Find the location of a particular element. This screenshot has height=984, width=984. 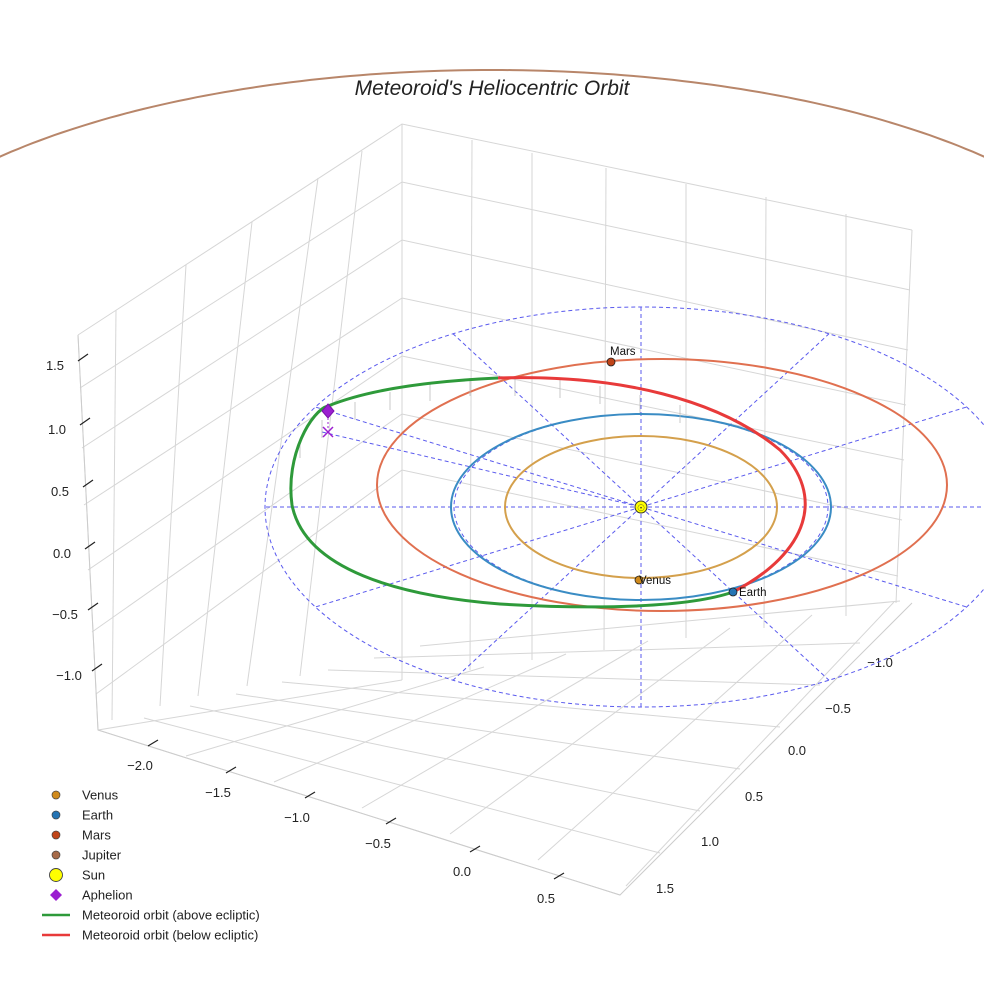

legend-swatch-sun is located at coordinates (56, 875).